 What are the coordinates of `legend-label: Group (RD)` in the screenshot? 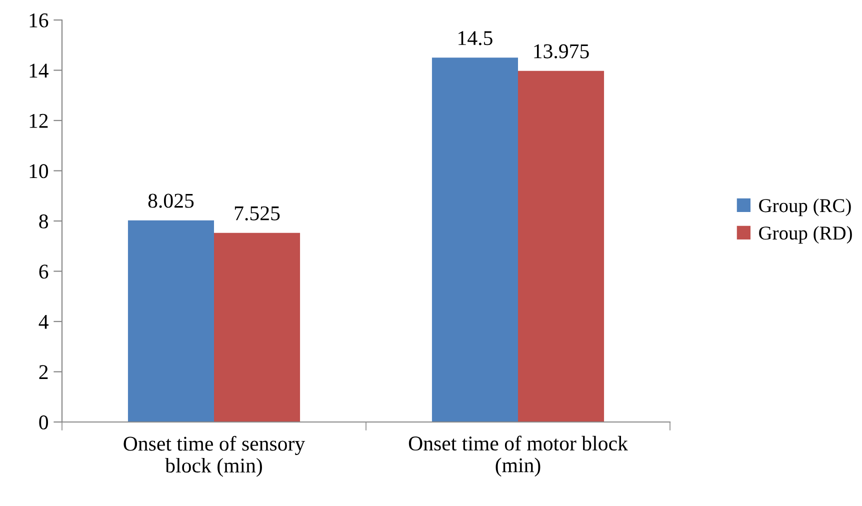 It's located at (805, 235).